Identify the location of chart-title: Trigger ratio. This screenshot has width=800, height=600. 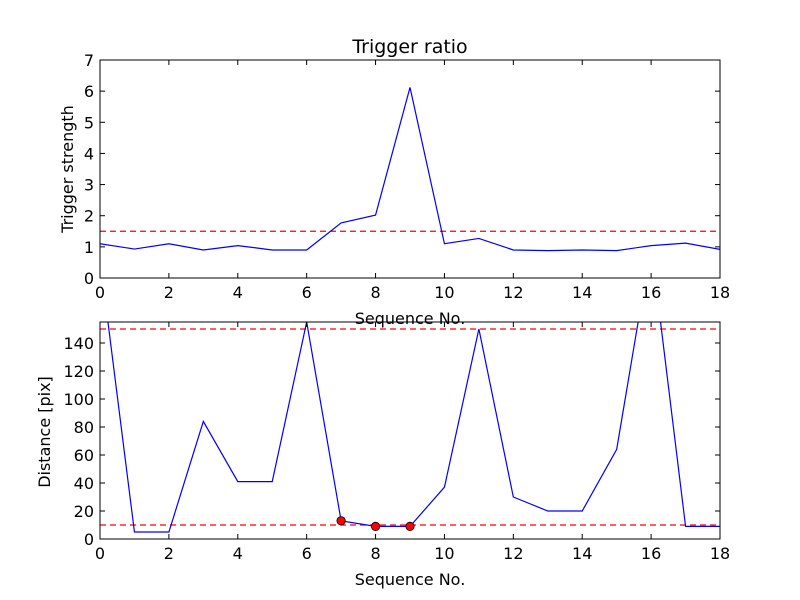
(409, 47).